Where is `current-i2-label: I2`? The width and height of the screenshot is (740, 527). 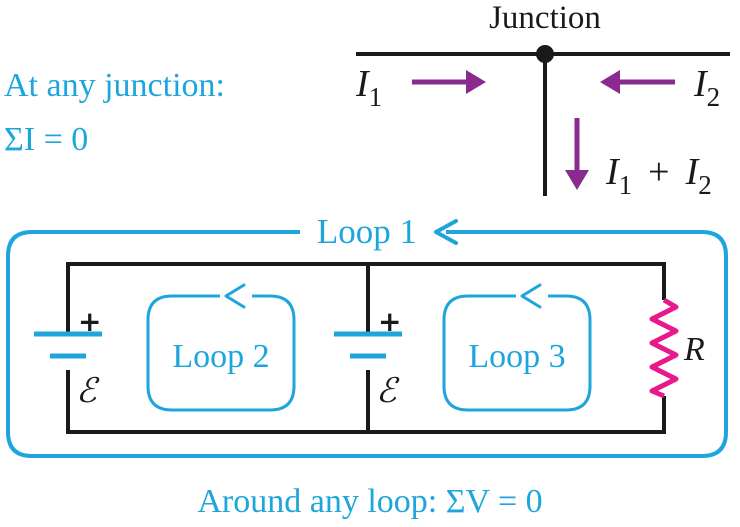 current-i2-label: I2 is located at coordinates (706, 87).